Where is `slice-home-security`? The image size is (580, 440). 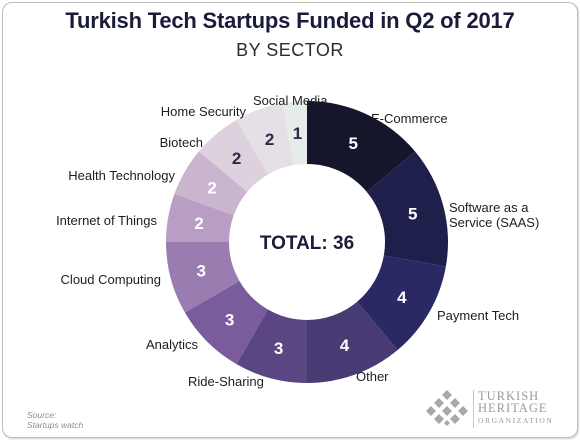
slice-home-security is located at coordinates (265, 139).